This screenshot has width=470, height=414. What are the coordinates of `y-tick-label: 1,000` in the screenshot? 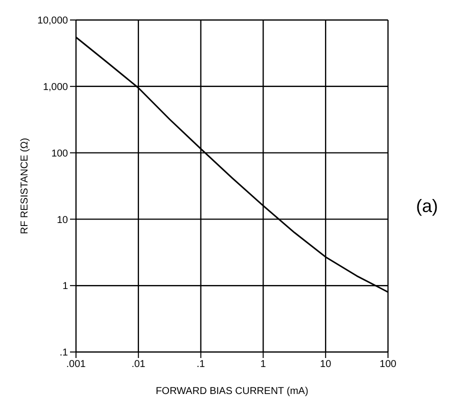 It's located at (55, 87).